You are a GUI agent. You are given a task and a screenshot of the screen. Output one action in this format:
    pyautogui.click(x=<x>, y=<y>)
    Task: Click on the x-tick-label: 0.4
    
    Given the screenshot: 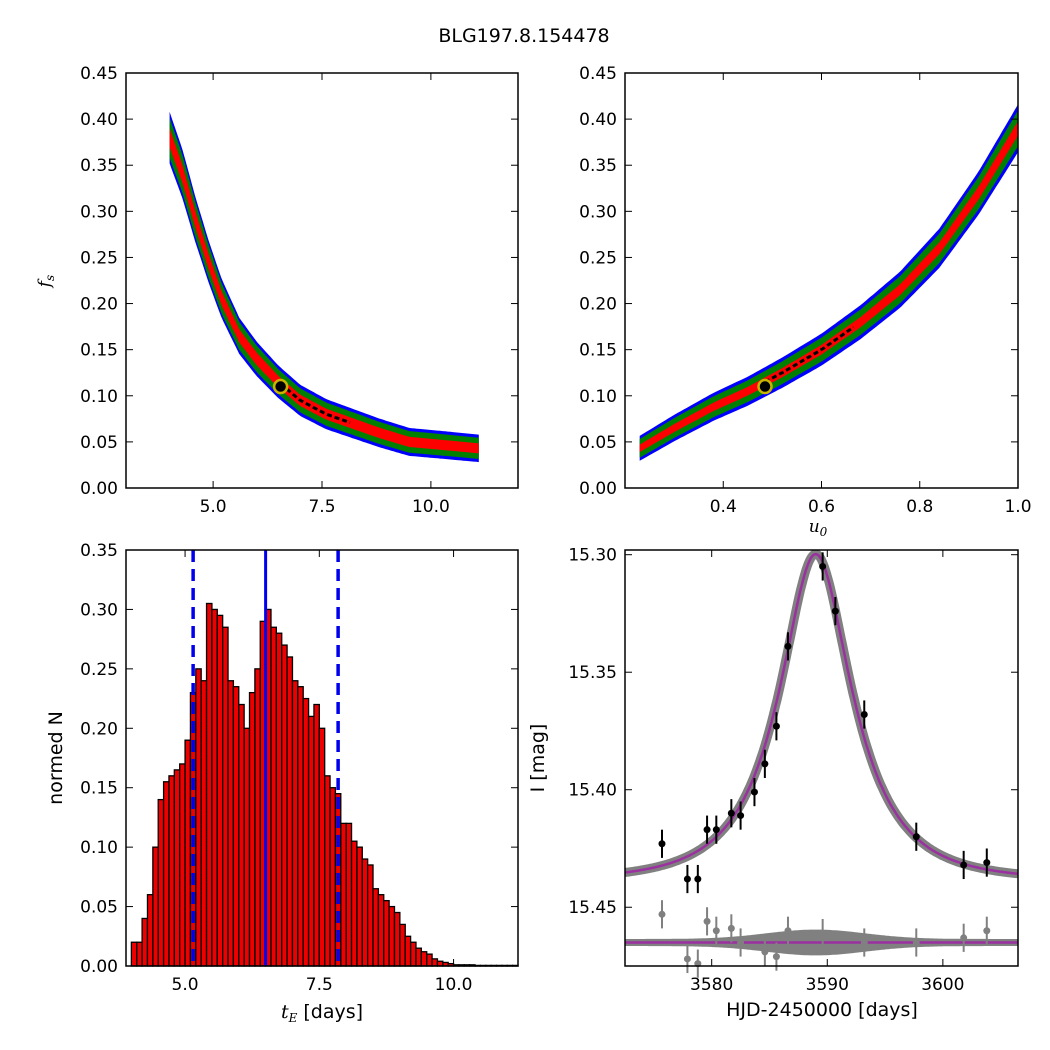 What is the action you would take?
    pyautogui.click(x=723, y=507)
    